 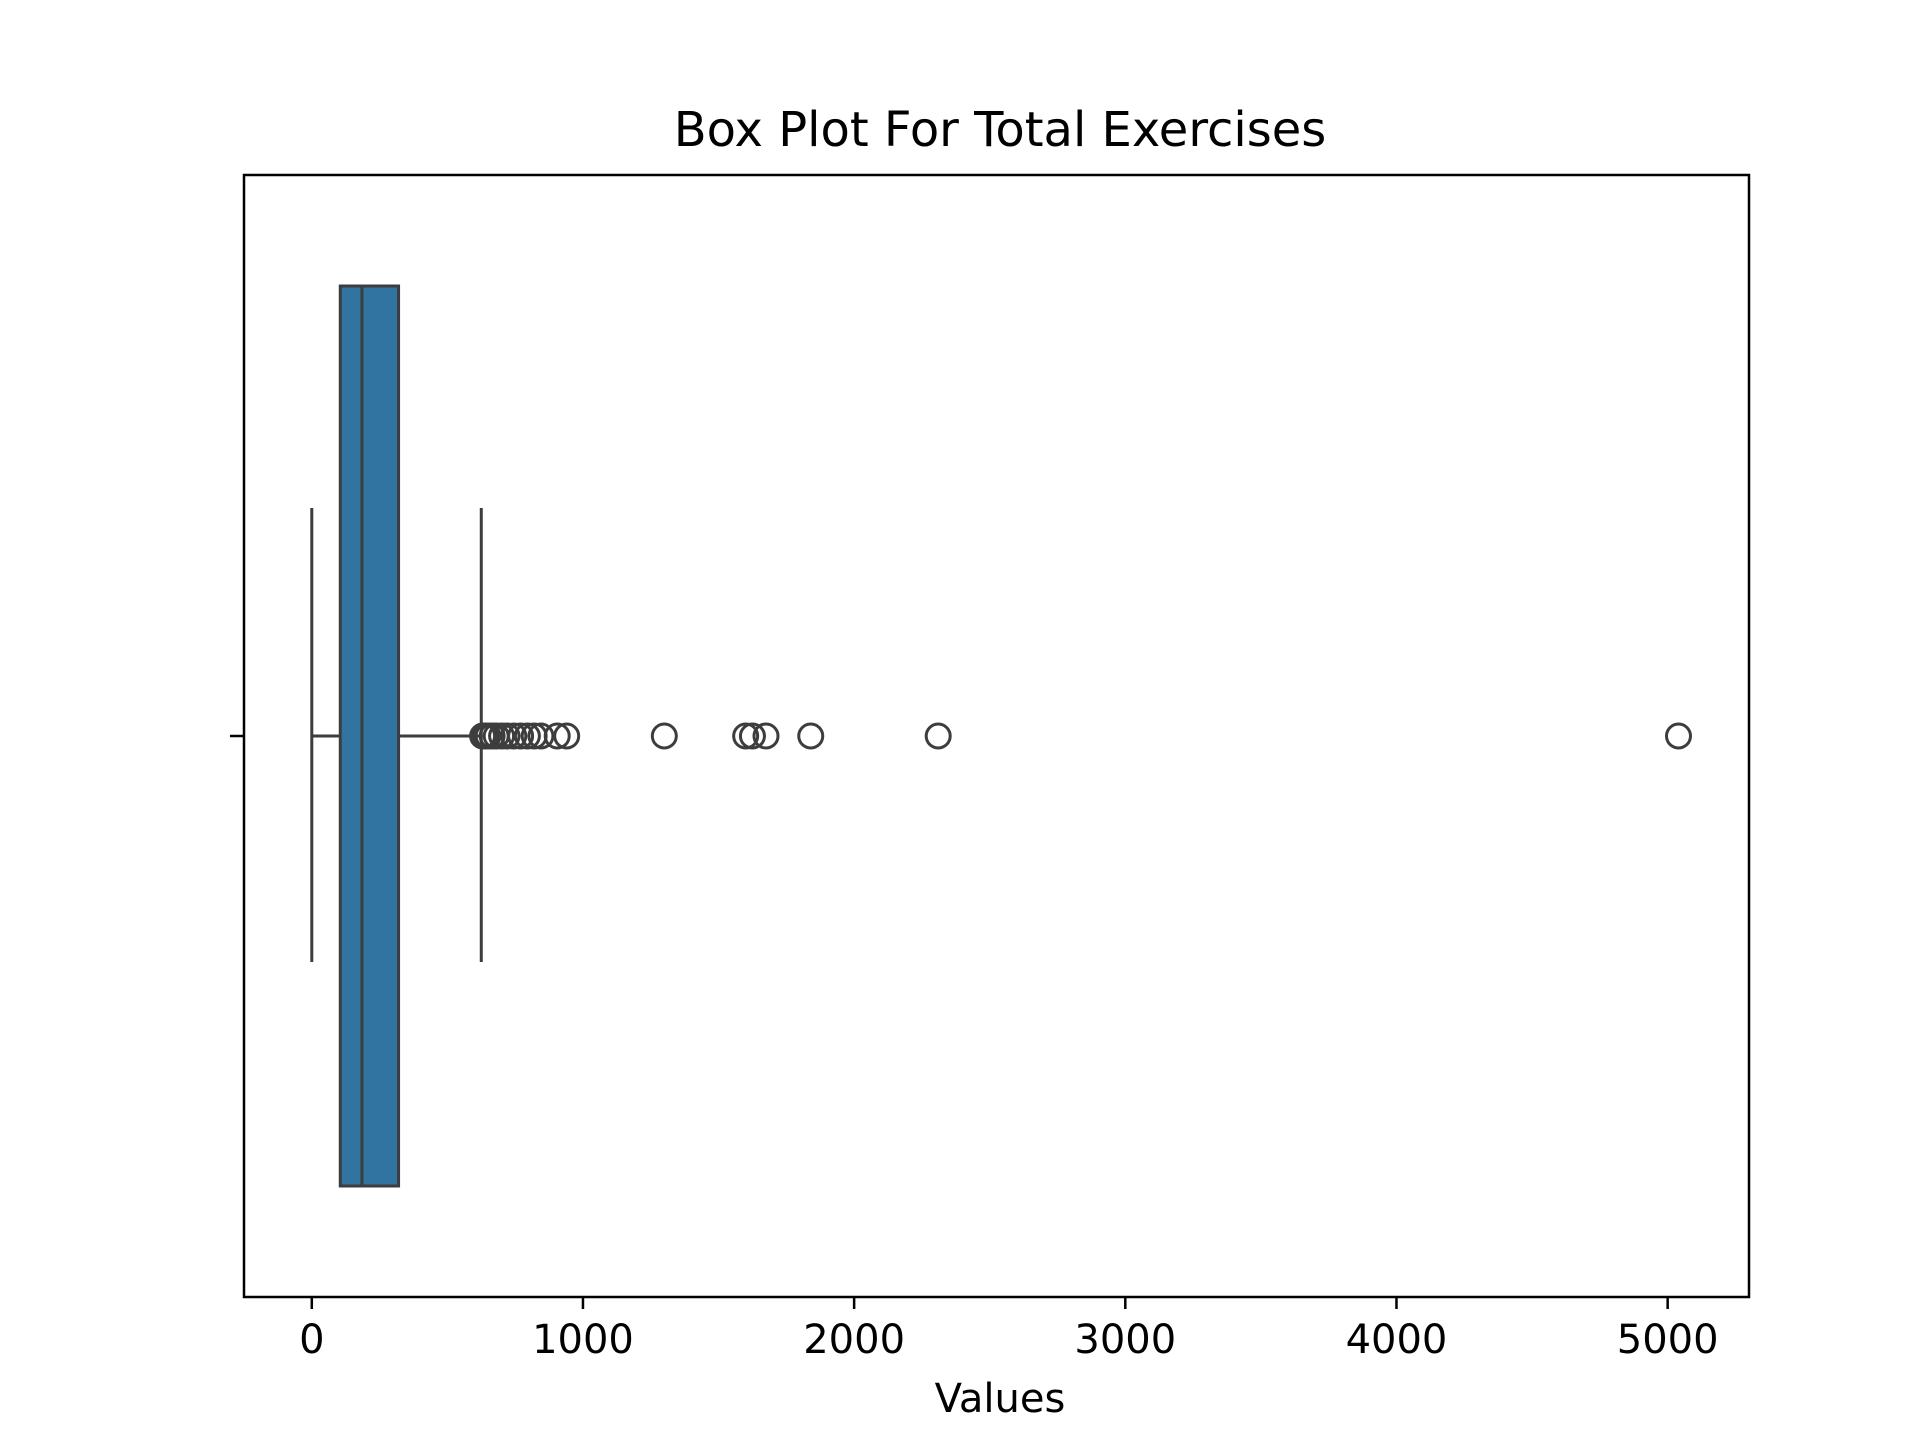 I want to click on x-tick-label: 2000, so click(x=854, y=1340).